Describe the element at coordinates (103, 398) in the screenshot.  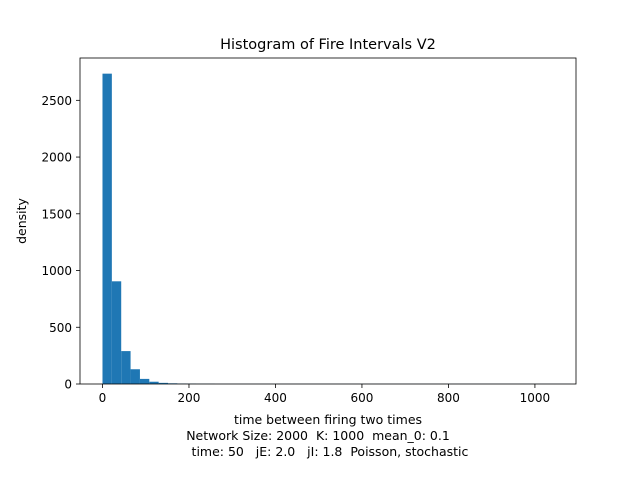
I see `x-tick-label: 0` at that location.